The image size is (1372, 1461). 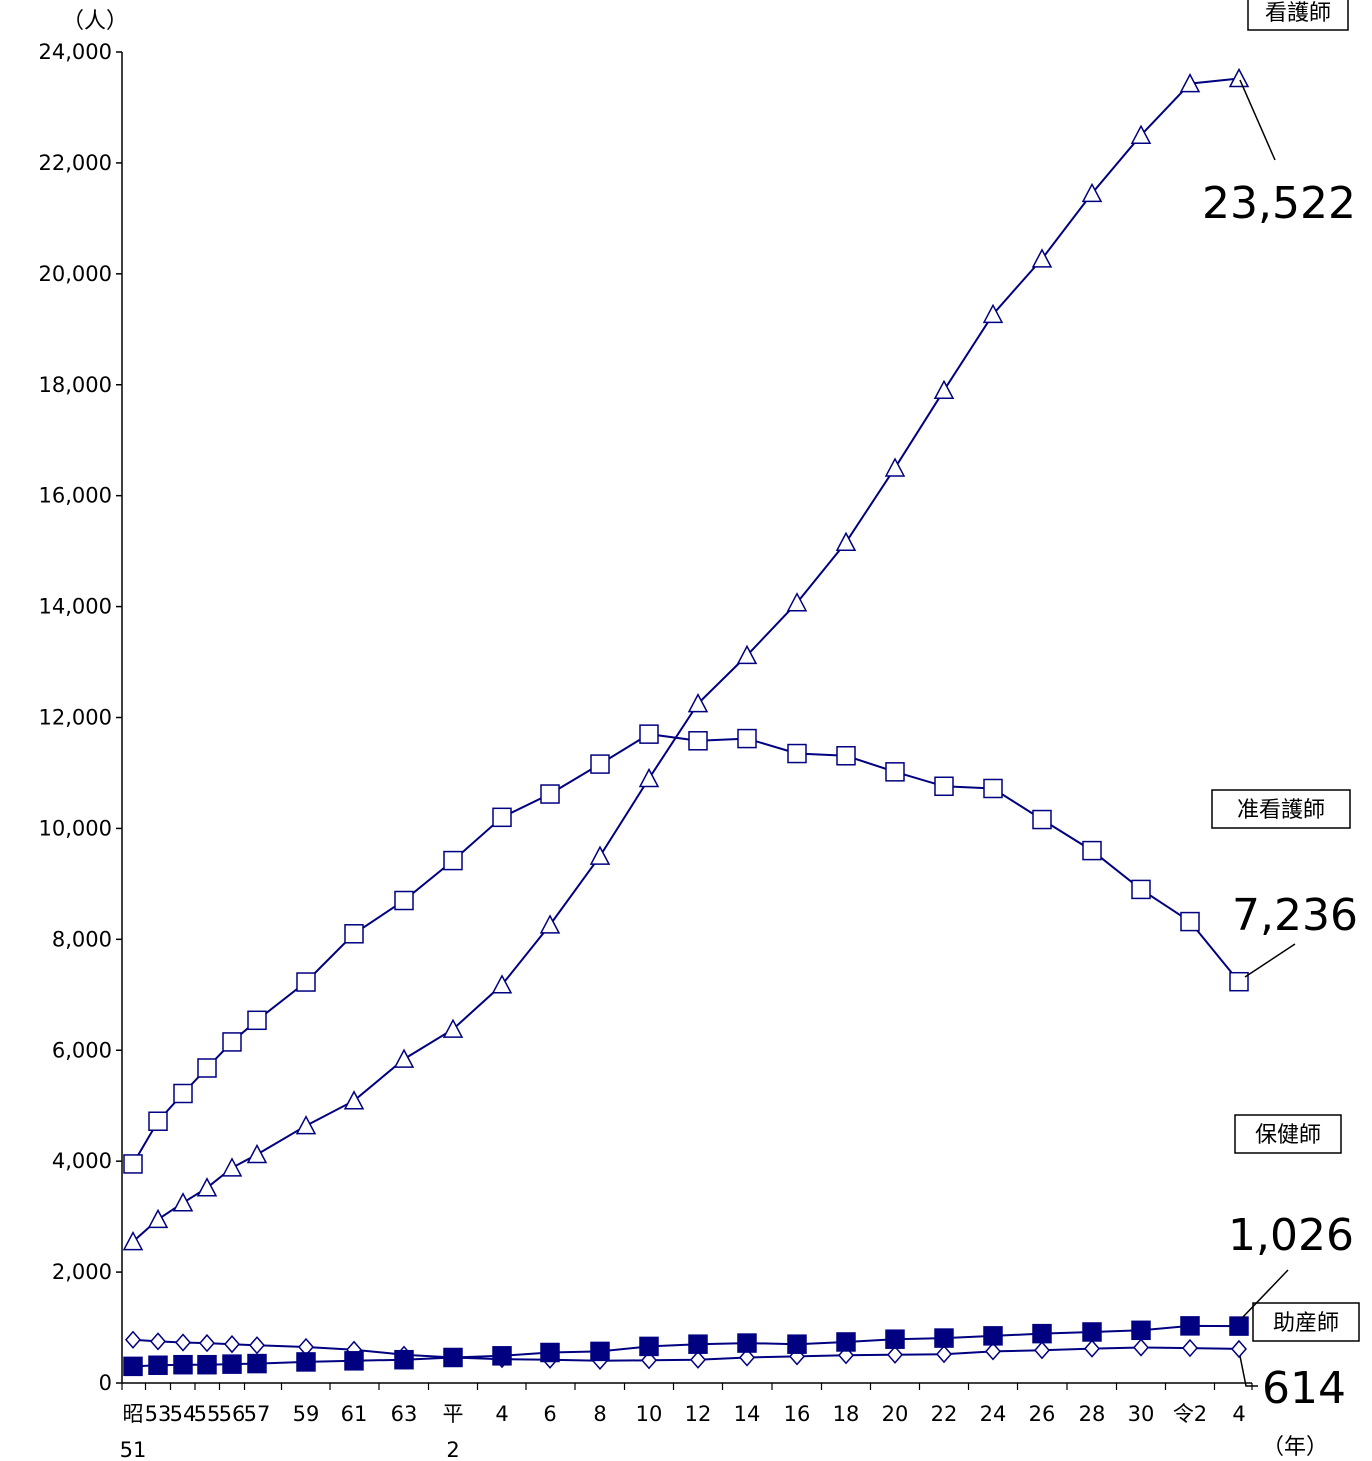 What do you see at coordinates (75, 718) in the screenshot?
I see `y-tick-label: 12,000` at bounding box center [75, 718].